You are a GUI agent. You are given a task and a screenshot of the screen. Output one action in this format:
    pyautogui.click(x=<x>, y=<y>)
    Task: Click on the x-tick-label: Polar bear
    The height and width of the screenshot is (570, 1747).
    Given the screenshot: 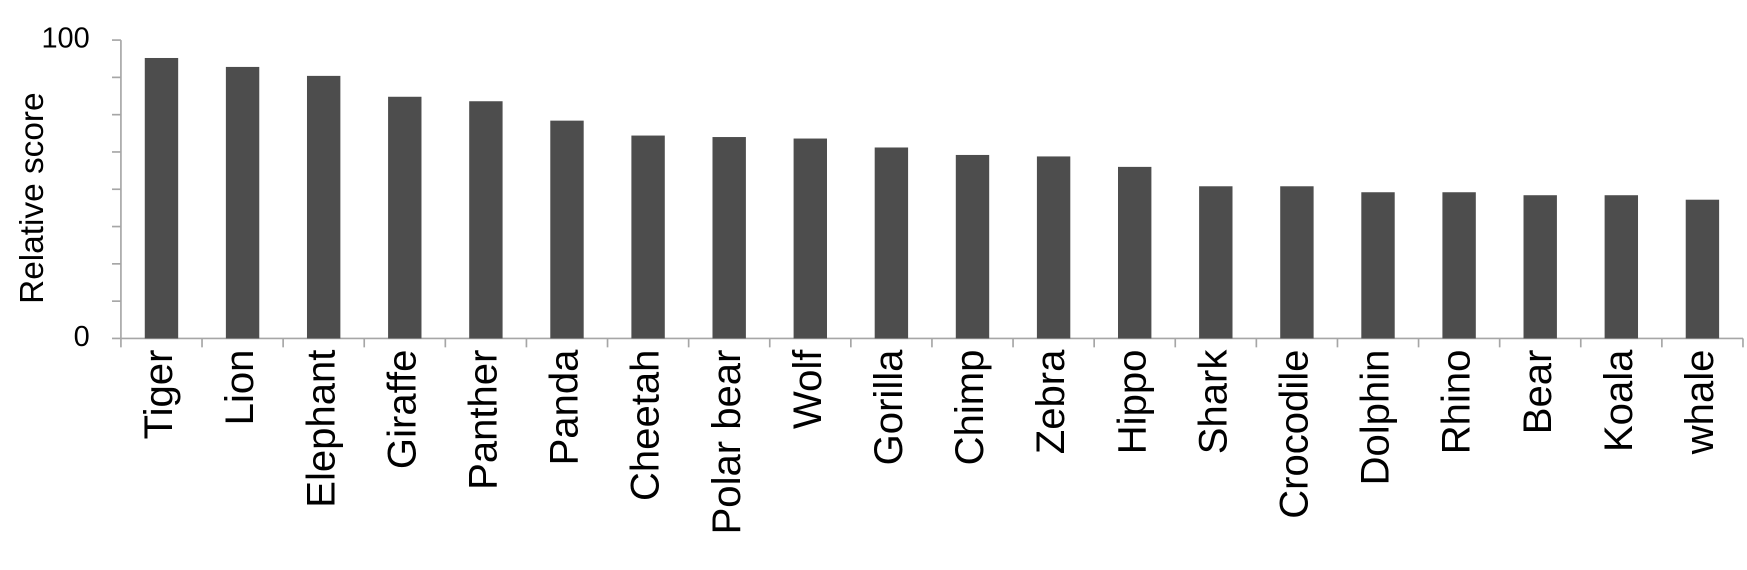 What is the action you would take?
    pyautogui.click(x=727, y=442)
    